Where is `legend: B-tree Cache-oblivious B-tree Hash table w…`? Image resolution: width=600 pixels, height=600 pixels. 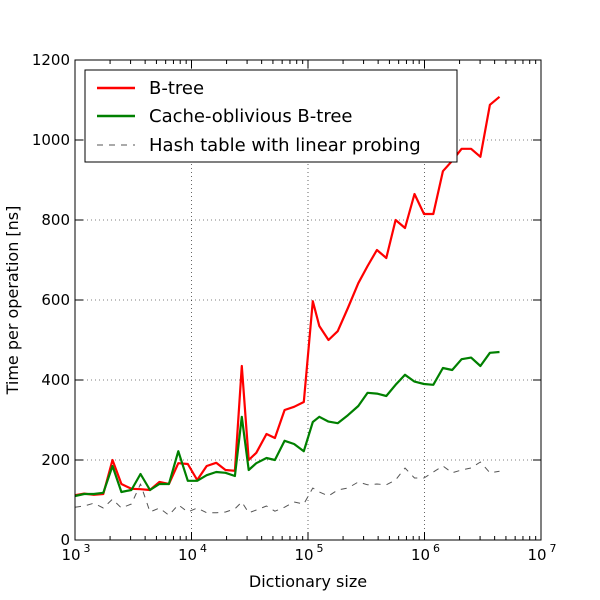
legend: B-tree Cache-oblivious B-tree Hash table w… is located at coordinates (271, 116).